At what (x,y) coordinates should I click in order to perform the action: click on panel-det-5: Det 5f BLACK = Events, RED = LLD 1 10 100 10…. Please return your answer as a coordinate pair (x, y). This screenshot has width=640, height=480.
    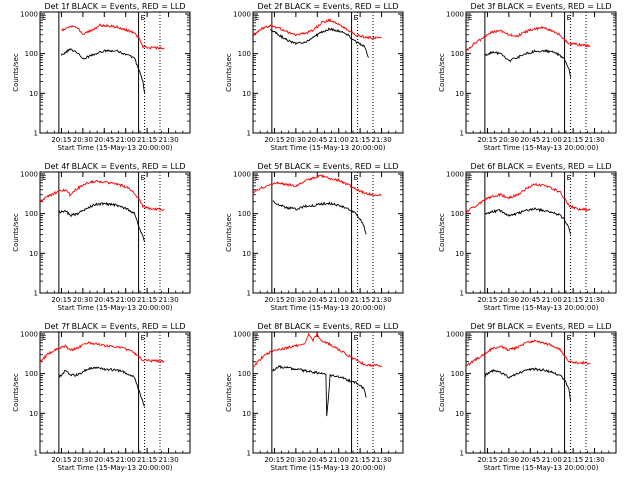
    Looking at the image, I should click on (314, 237).